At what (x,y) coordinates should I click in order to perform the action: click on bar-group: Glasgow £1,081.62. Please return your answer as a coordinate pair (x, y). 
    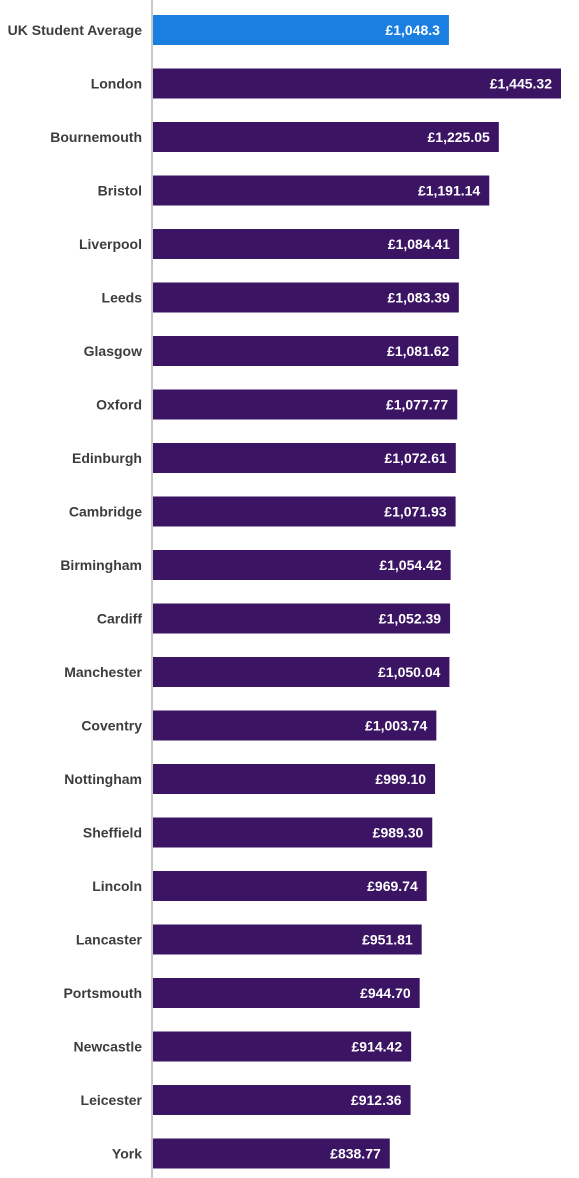
    Looking at the image, I should click on (271, 351).